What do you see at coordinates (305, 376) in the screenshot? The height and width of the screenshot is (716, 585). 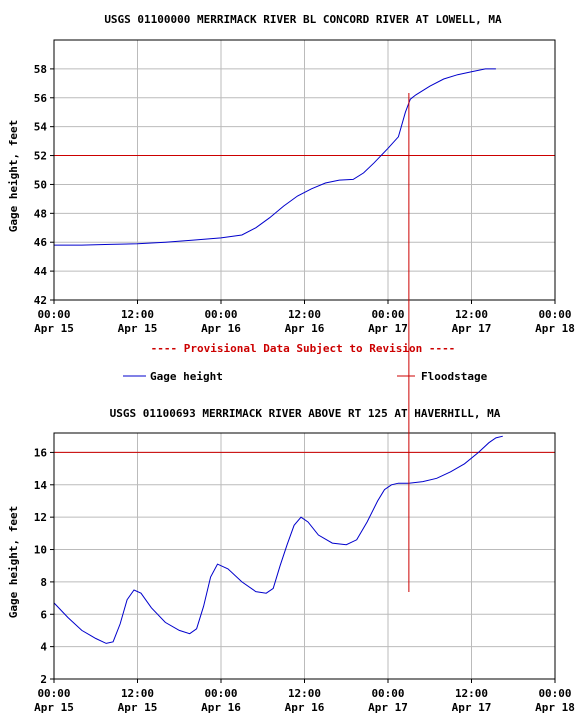 I see `legend: Gage height Floodstage` at bounding box center [305, 376].